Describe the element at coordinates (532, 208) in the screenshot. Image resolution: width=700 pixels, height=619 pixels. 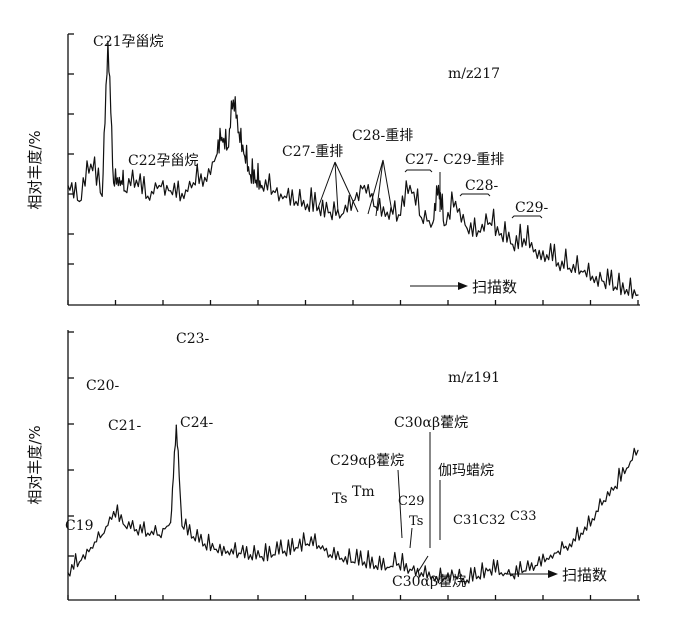
I see `top-peak-label-c29: C29-` at that location.